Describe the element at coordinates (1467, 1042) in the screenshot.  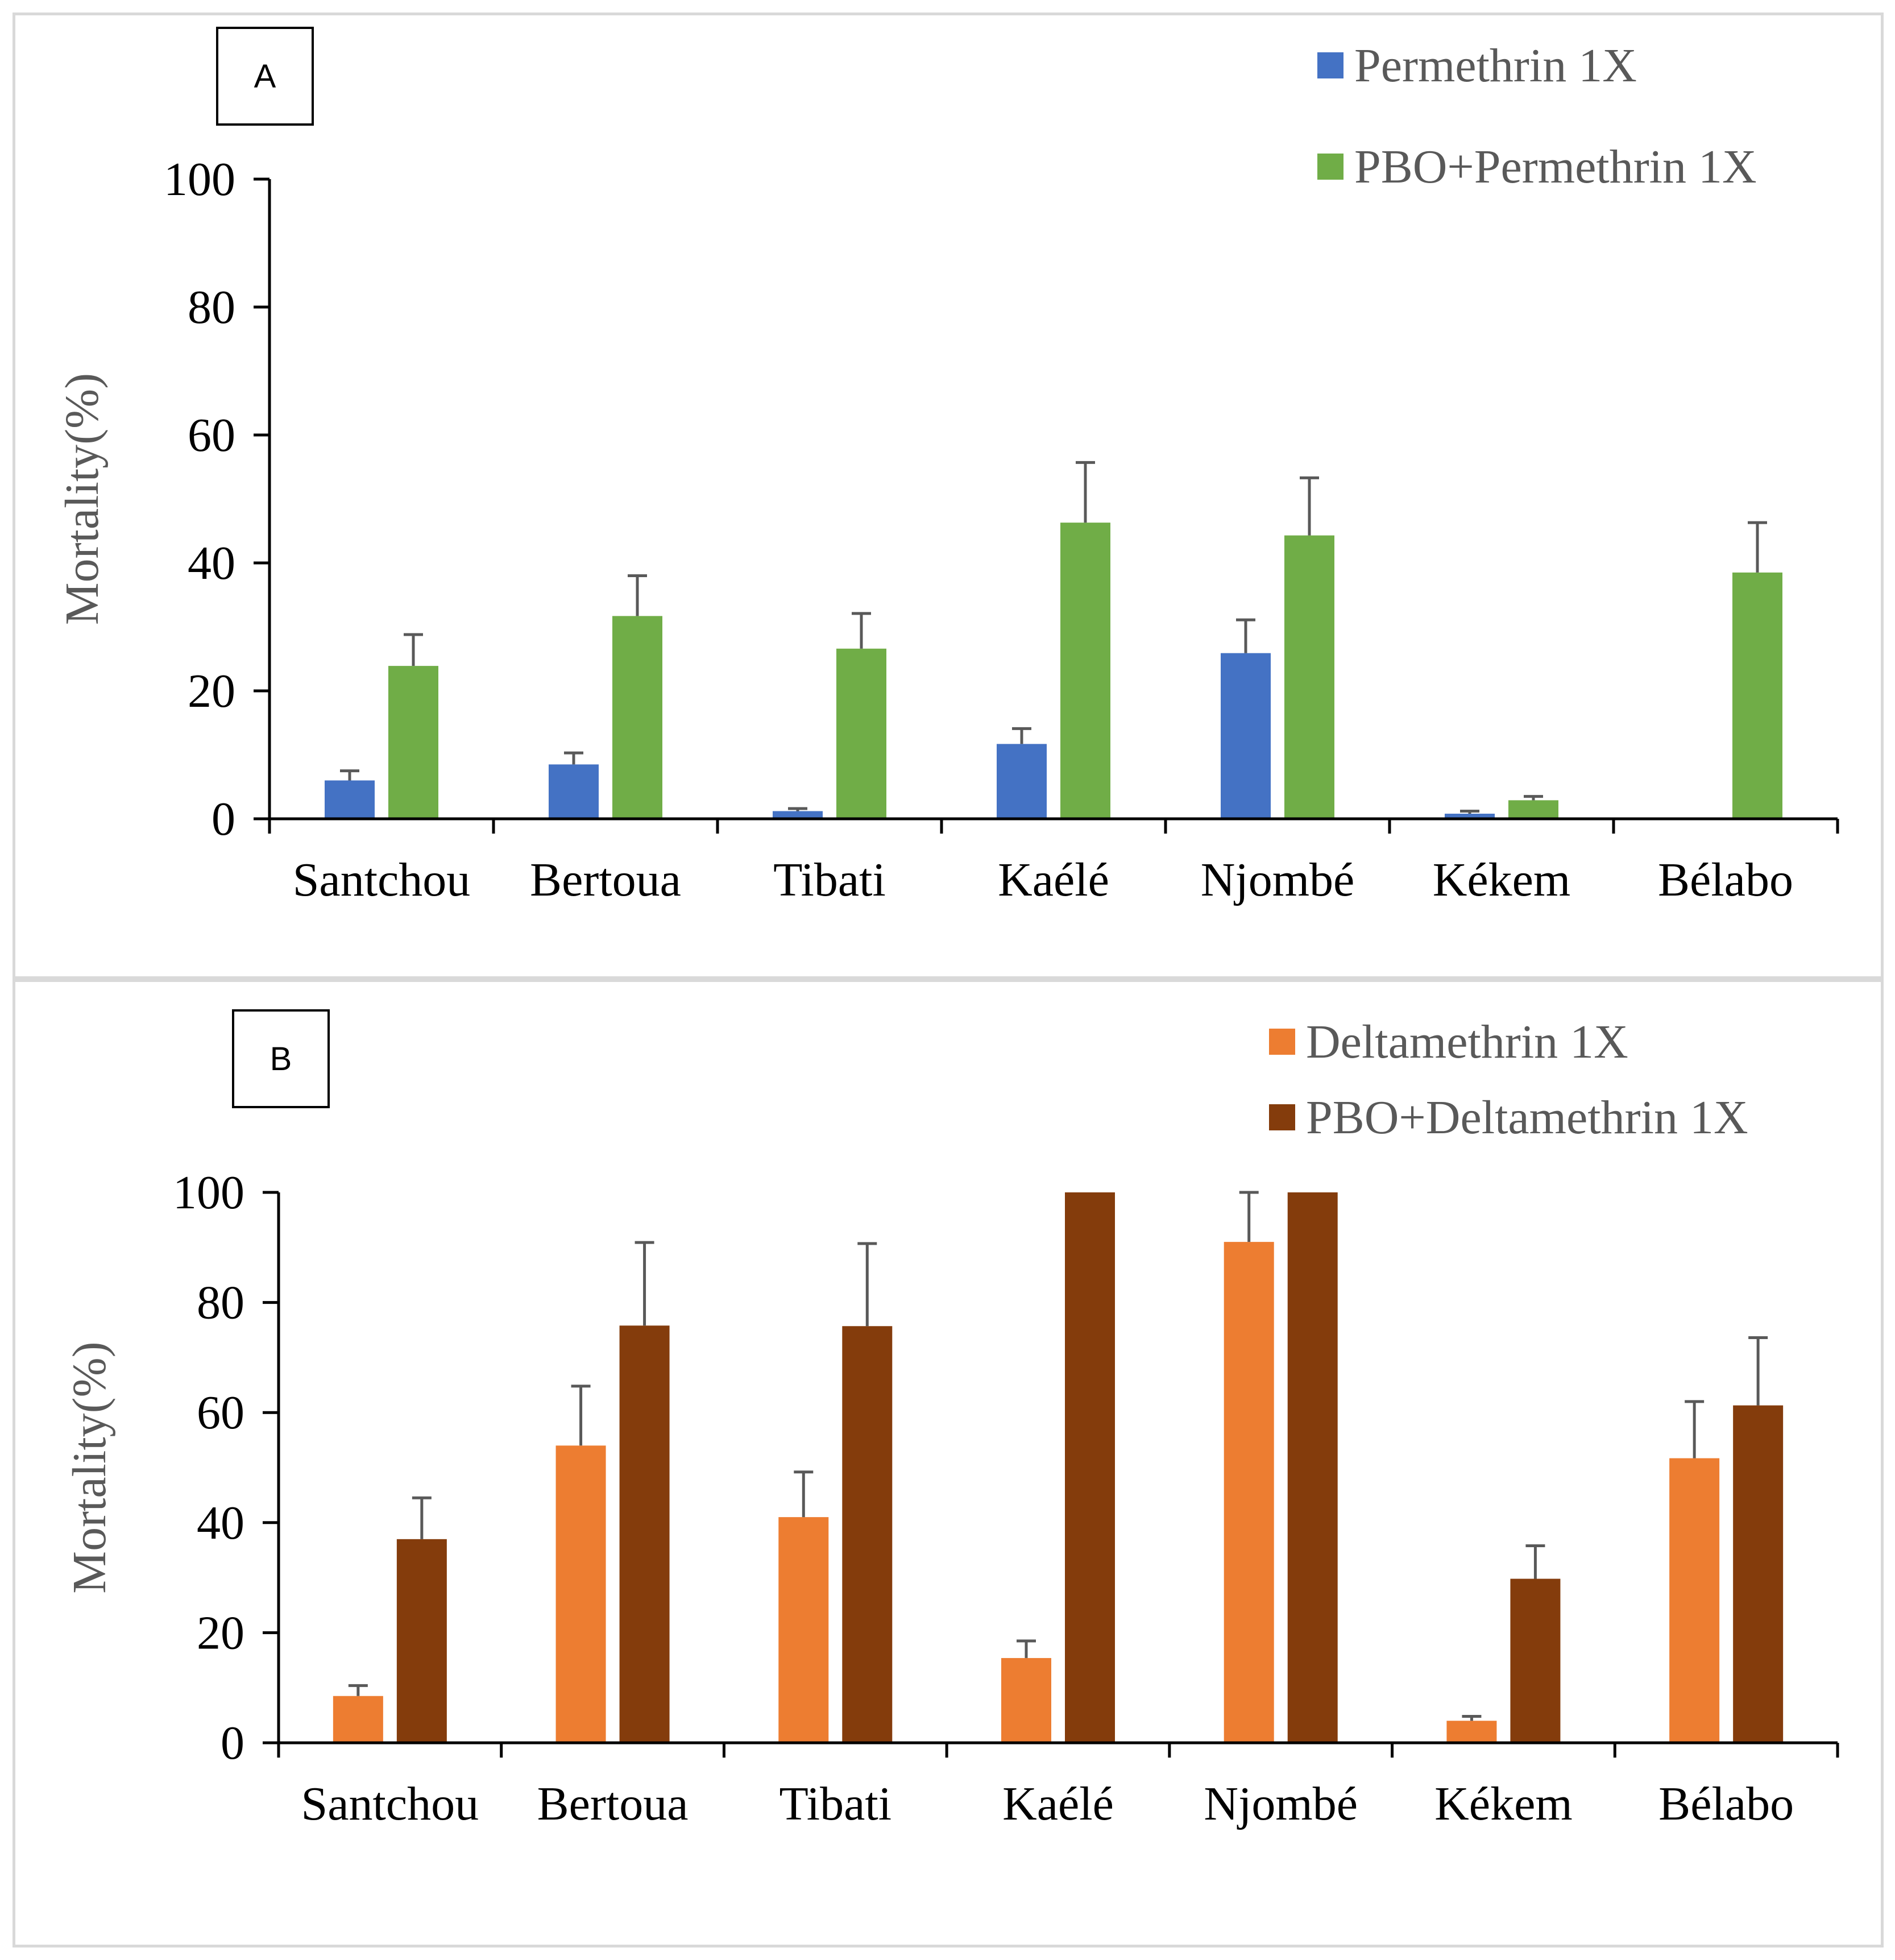
I see `legend-label: Deltamethrin 1X` at that location.